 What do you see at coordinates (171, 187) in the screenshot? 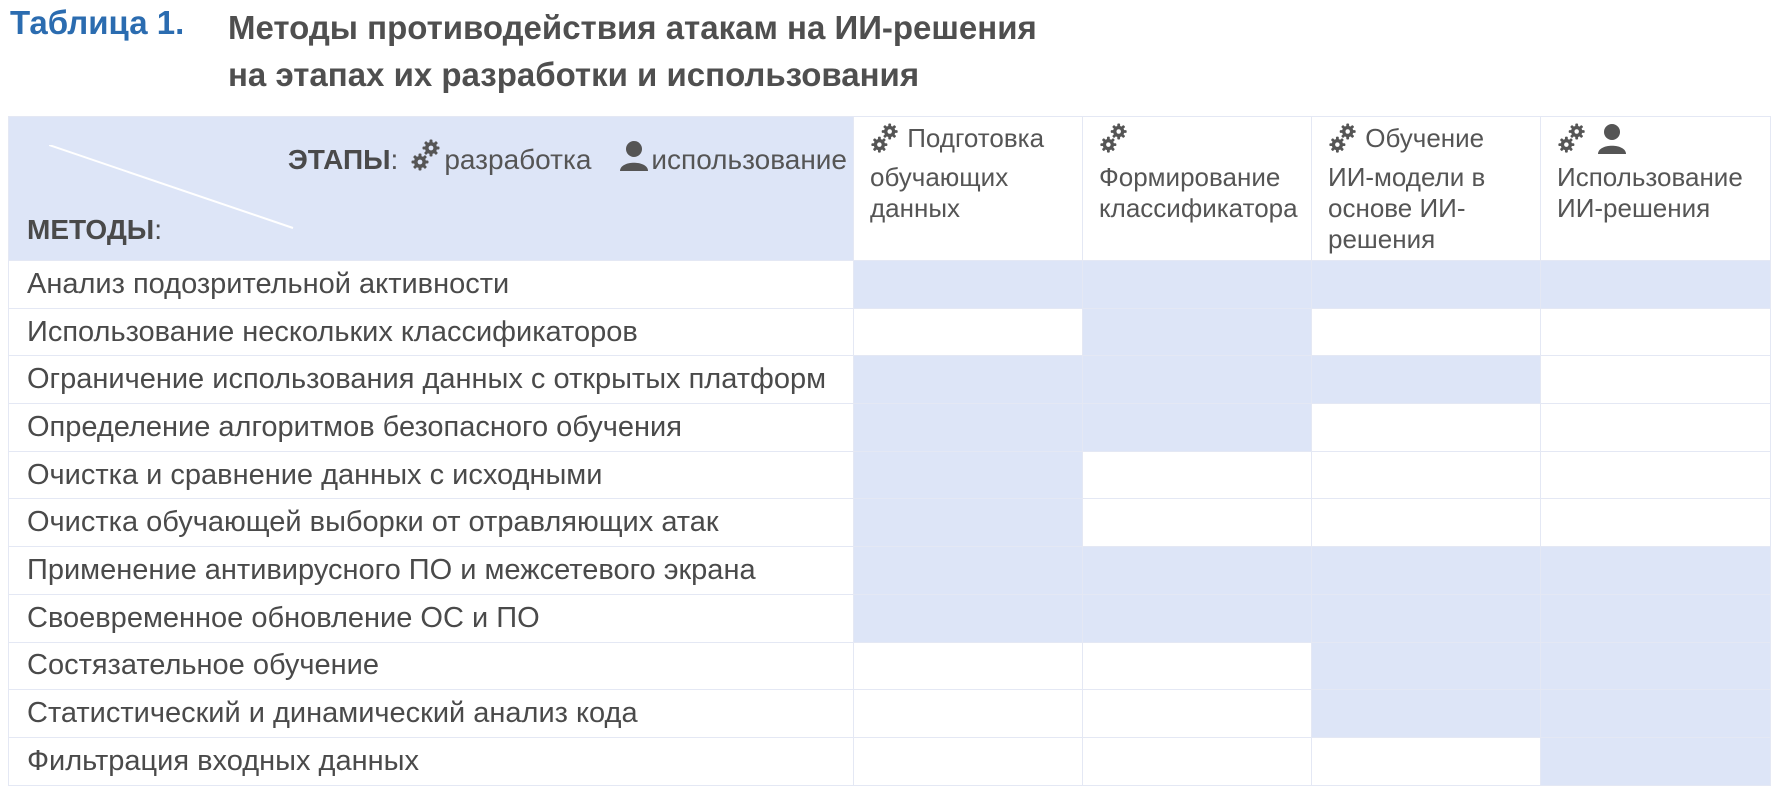
I see `diagonal-divider` at bounding box center [171, 187].